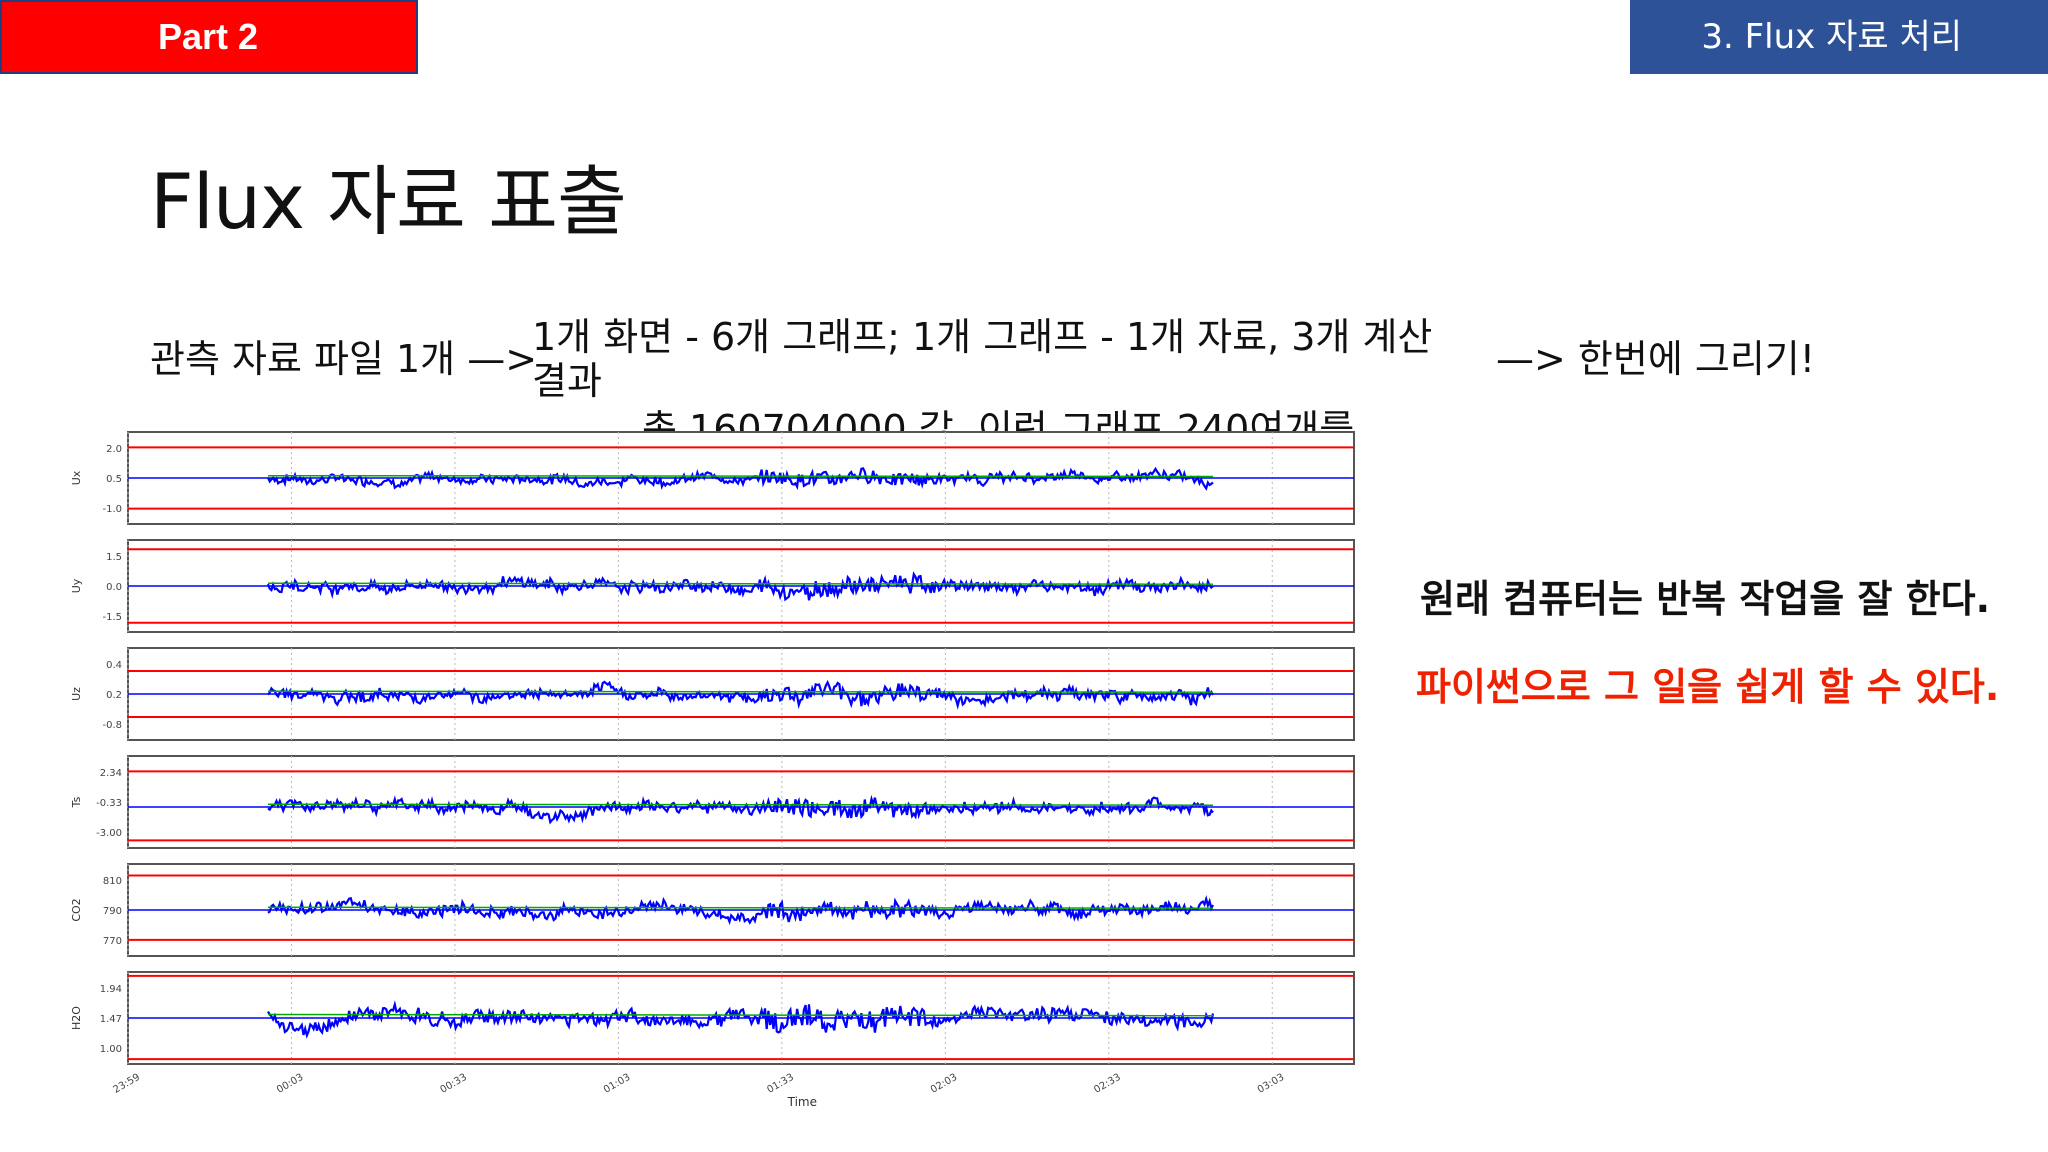 The image size is (2048, 1152). What do you see at coordinates (617, 1084) in the screenshot?
I see `x-tick-label: 01:03` at bounding box center [617, 1084].